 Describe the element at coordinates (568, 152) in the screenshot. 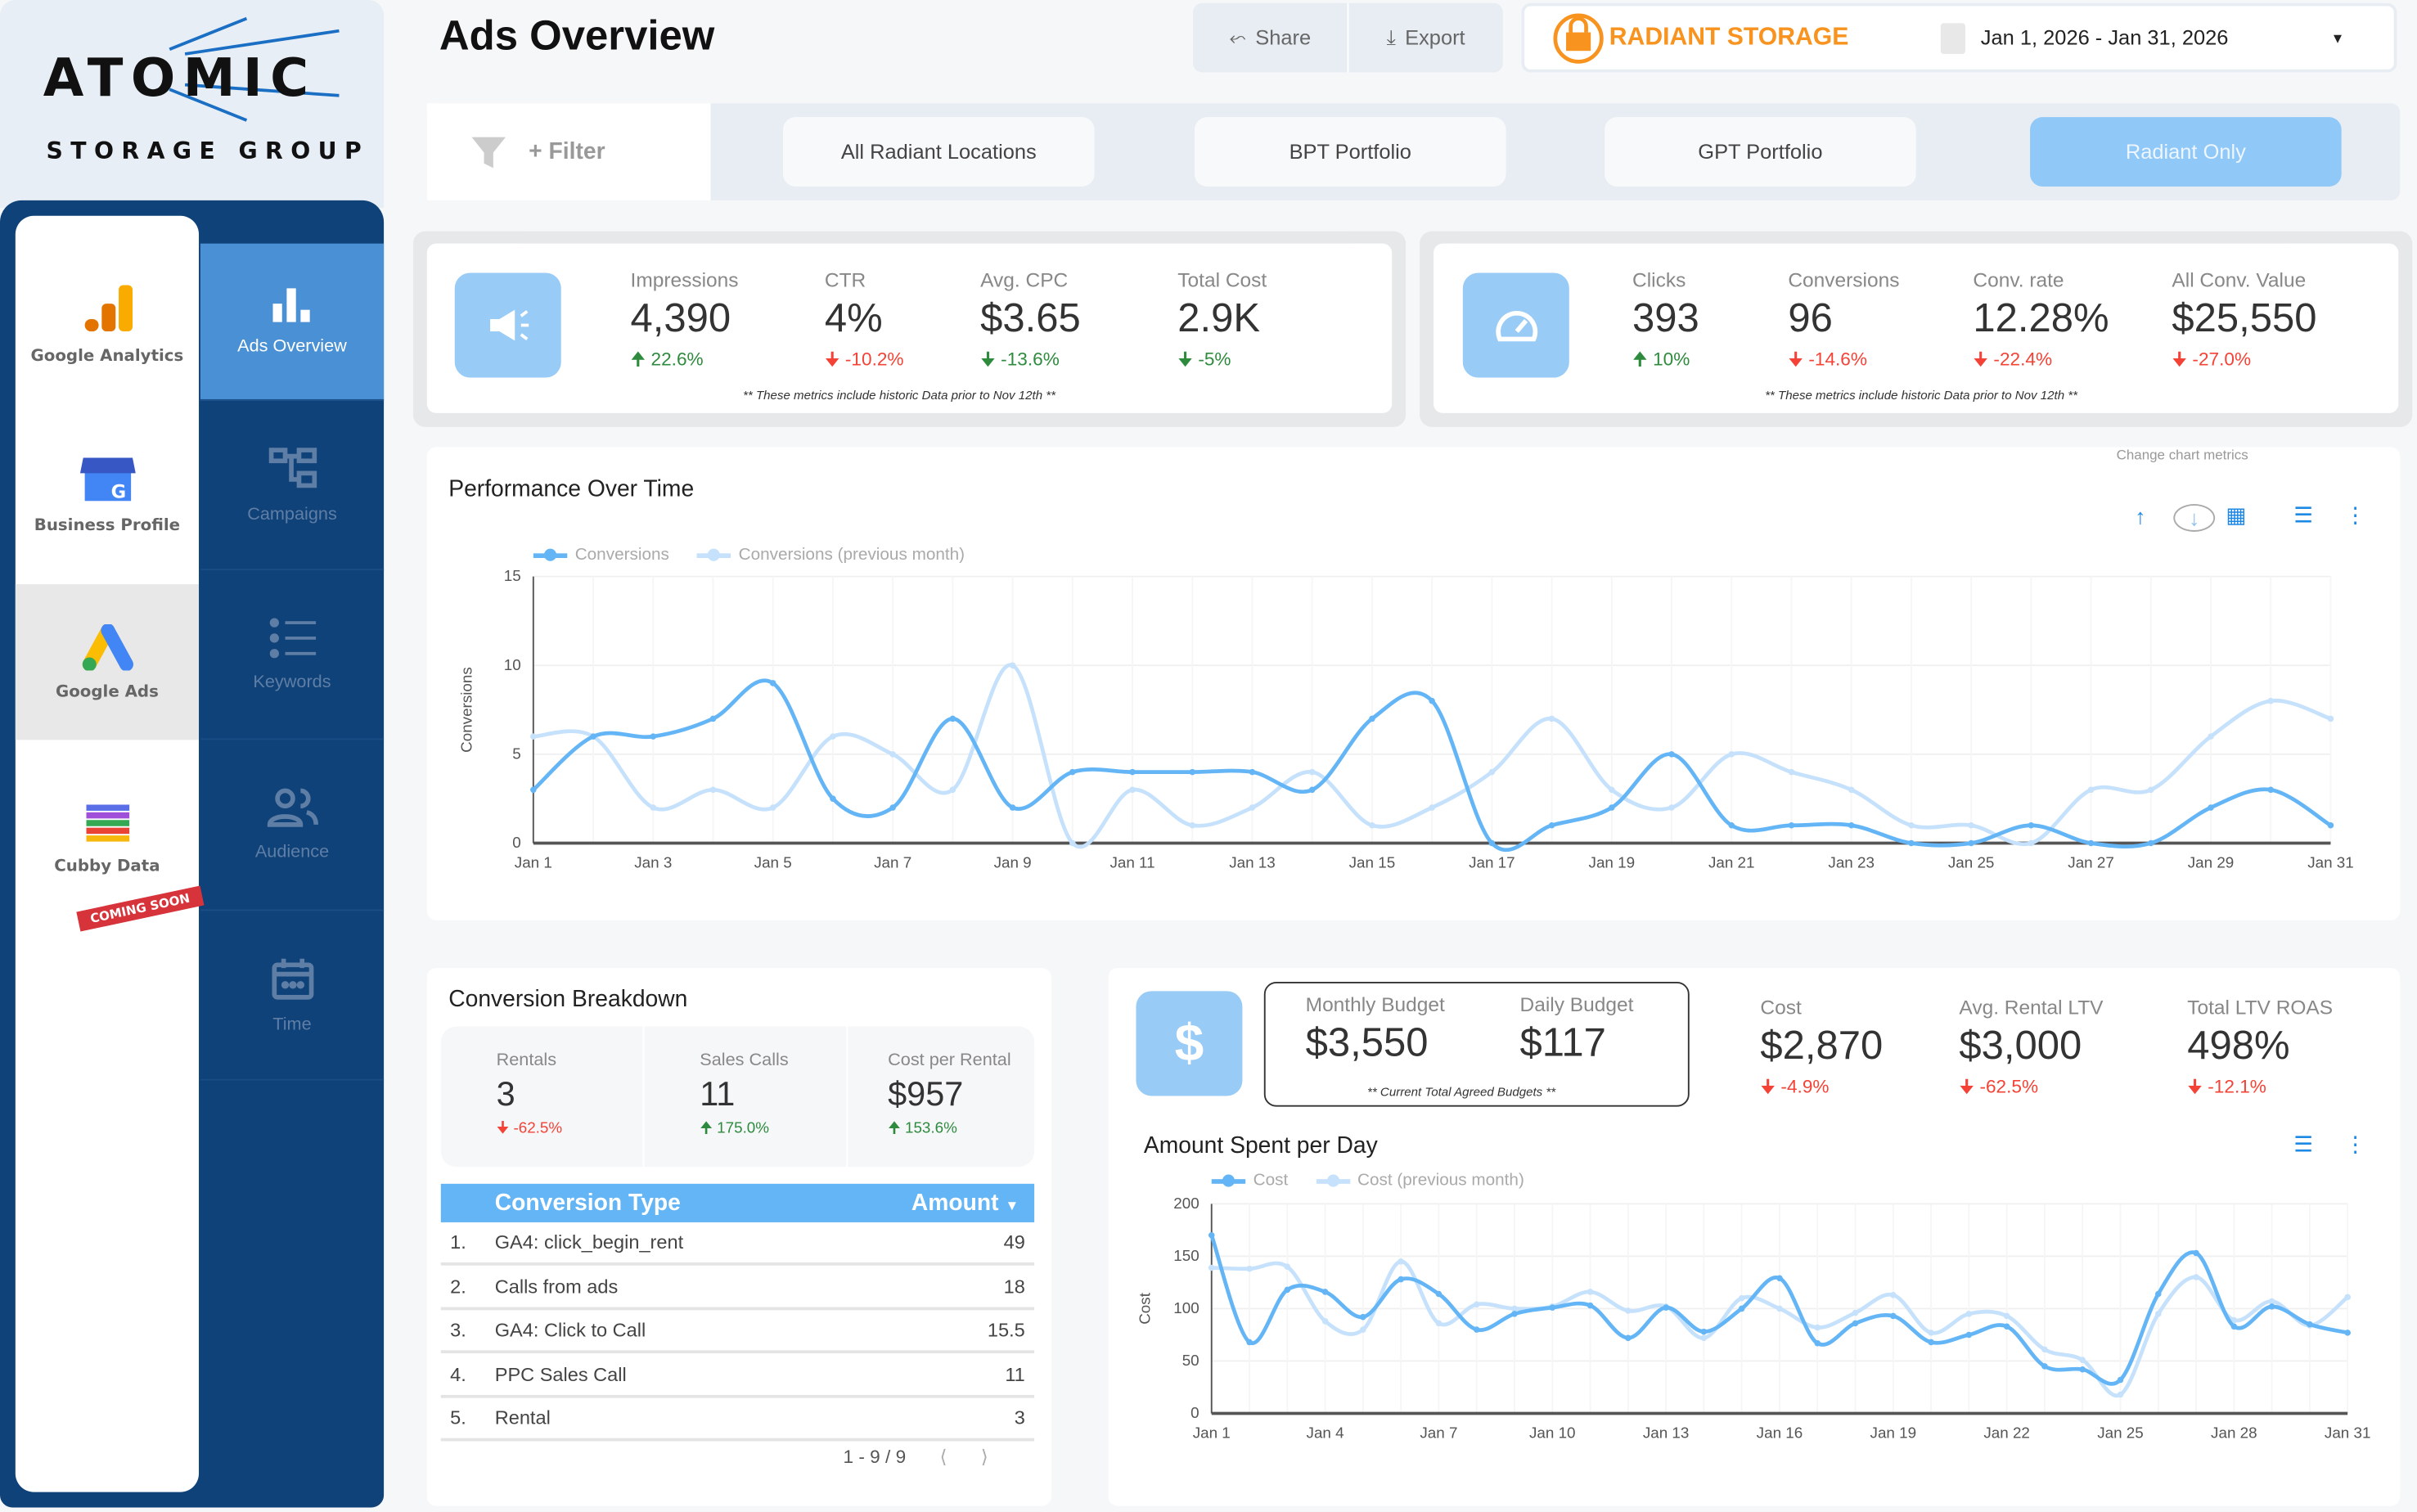

I see `add-filter-button: + Filter` at that location.